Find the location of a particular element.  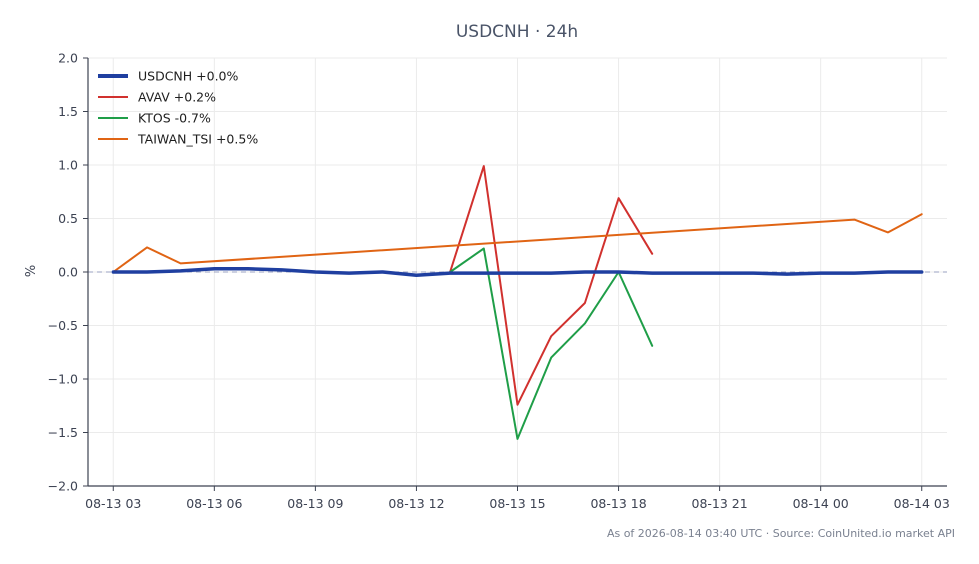

y-tick-label: 1.0 is located at coordinates (68, 165).